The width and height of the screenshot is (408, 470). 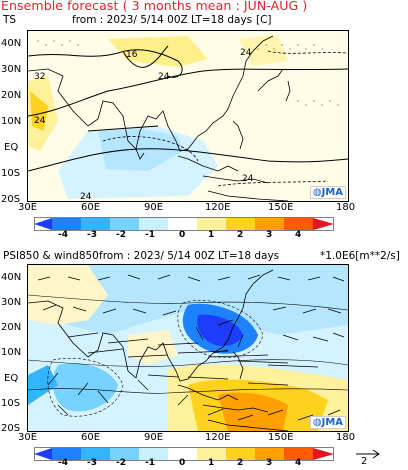 I want to click on ts-cbar-label-0: 0, so click(x=182, y=235).